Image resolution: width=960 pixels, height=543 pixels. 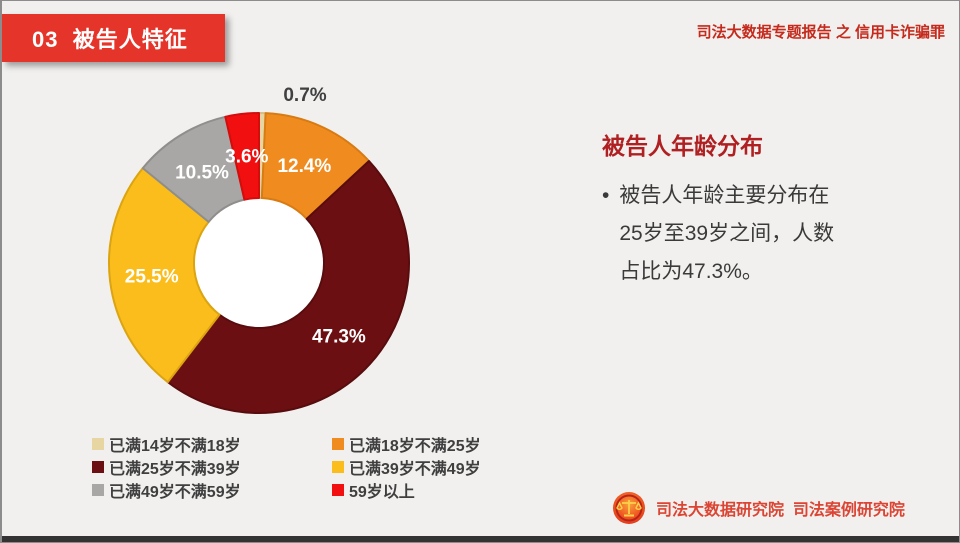 What do you see at coordinates (175, 469) in the screenshot?
I see `legend-label: 已满25岁不满39岁` at bounding box center [175, 469].